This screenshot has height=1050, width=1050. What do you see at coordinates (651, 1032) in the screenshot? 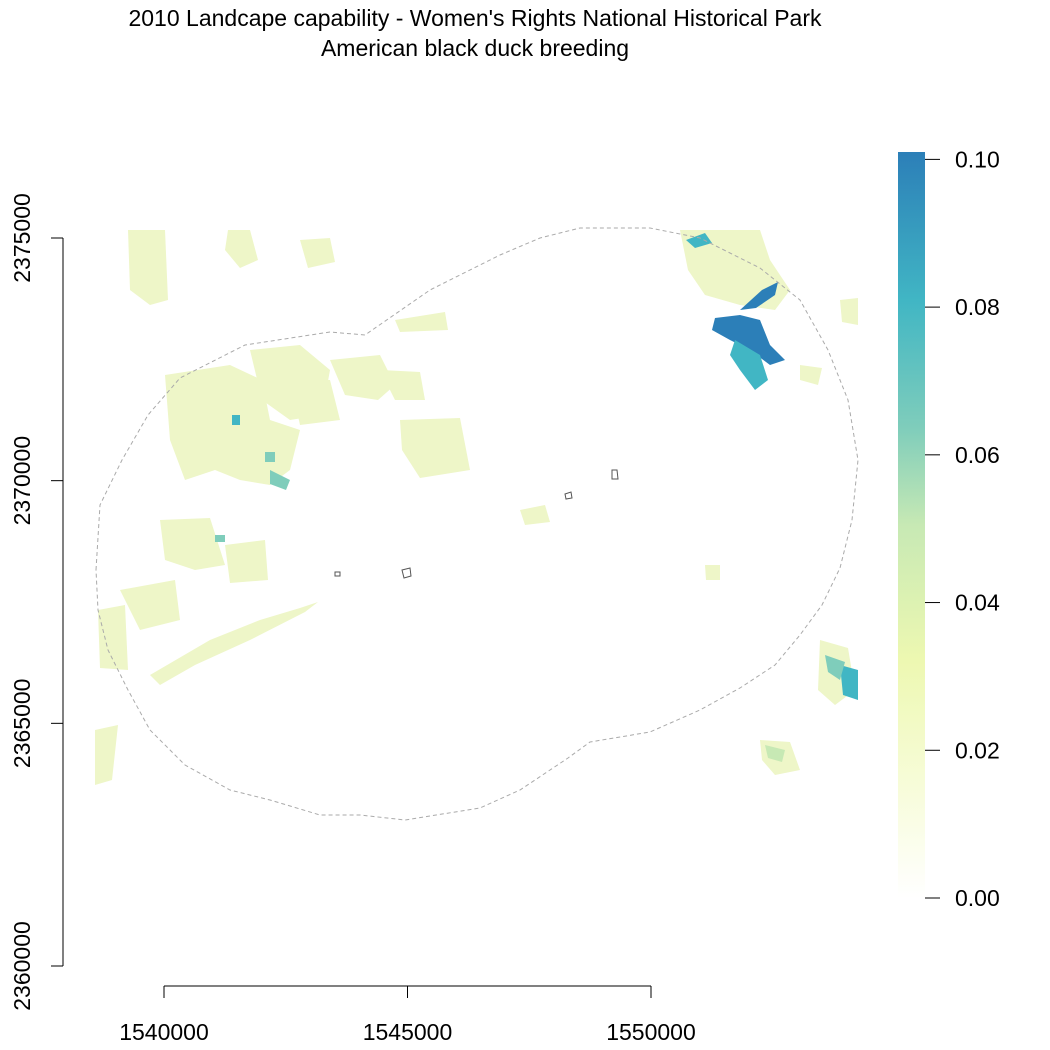
I see `x-tick-label: 1550000` at bounding box center [651, 1032].